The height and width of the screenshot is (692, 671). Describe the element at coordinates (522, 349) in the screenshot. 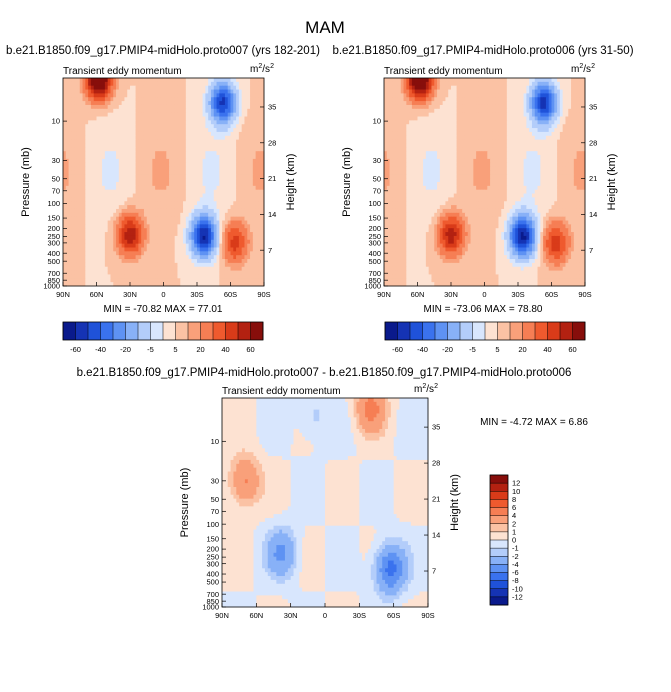

I see `colorbar-label: 20` at that location.